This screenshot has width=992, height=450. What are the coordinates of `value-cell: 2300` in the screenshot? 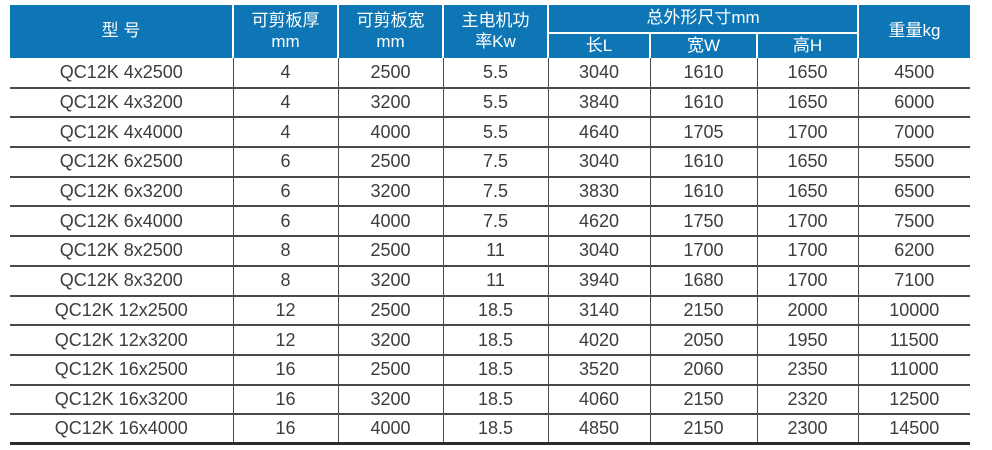 It's located at (808, 430).